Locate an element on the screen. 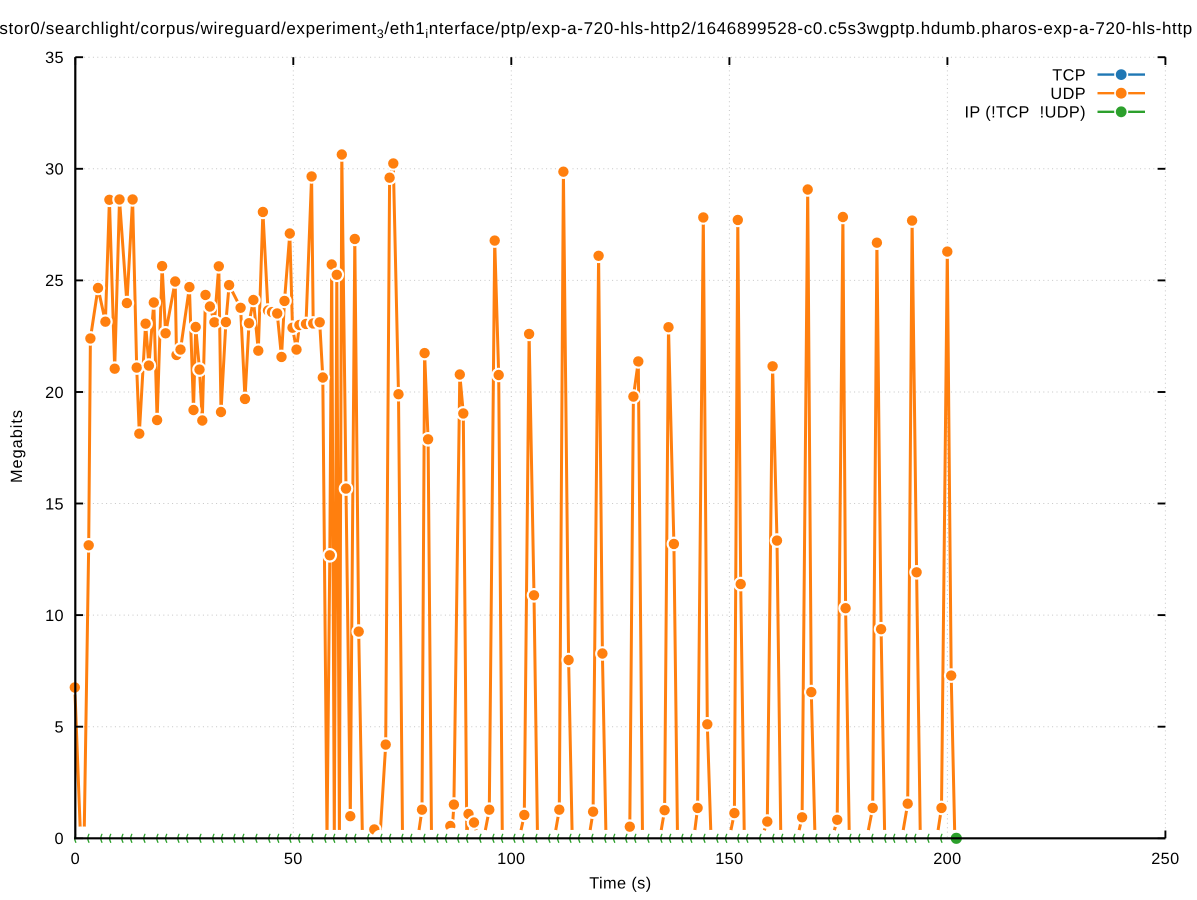 The height and width of the screenshot is (900, 1197). svg-text: 200 is located at coordinates (947, 859).